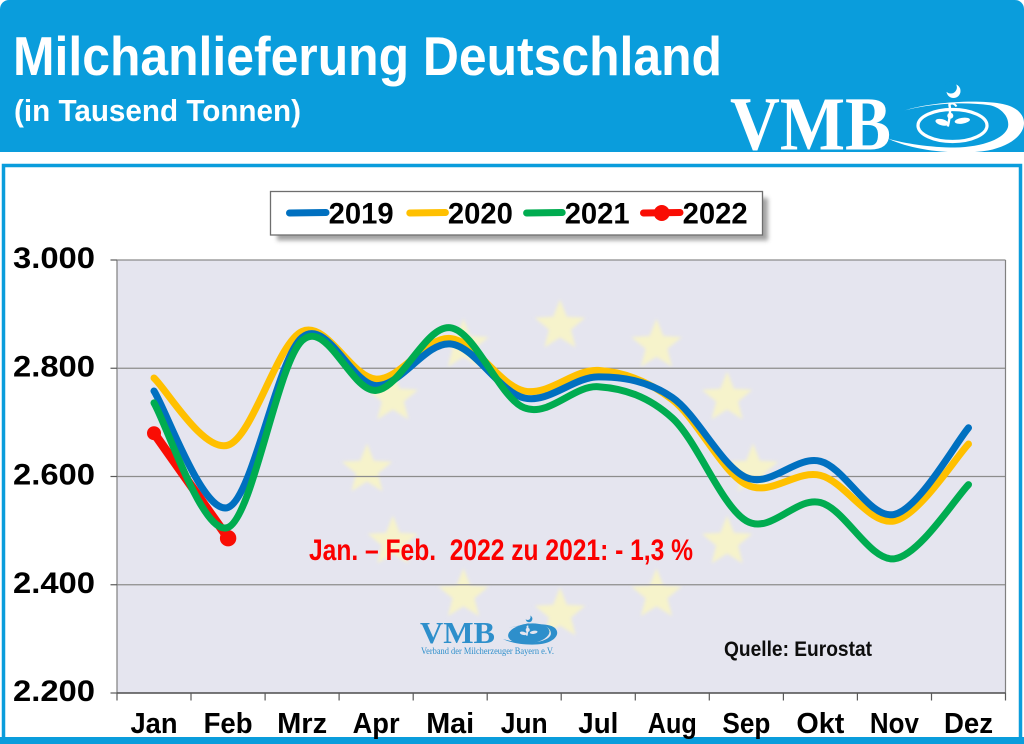  What do you see at coordinates (715, 214) in the screenshot?
I see `svg-text: 2022` at bounding box center [715, 214].